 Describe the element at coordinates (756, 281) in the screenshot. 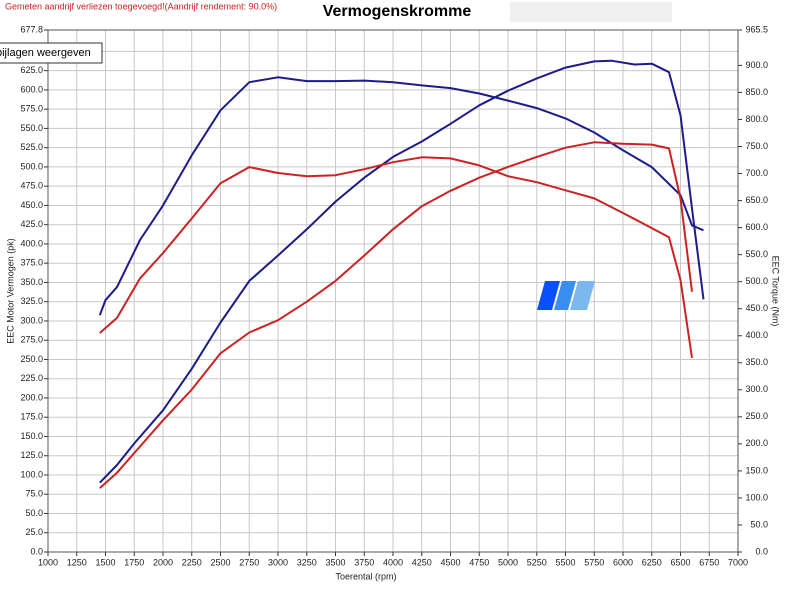

I see `y2-tick-label: 500.0` at that location.